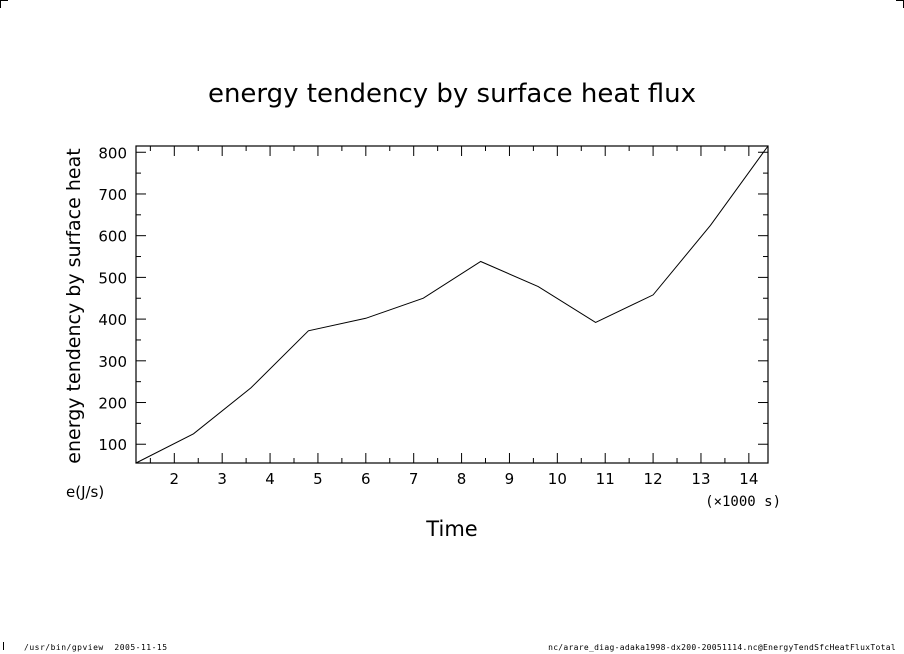 Image resolution: width=904 pixels, height=654 pixels. Describe the element at coordinates (112, 404) in the screenshot. I see `y-tick-label: 200` at that location.